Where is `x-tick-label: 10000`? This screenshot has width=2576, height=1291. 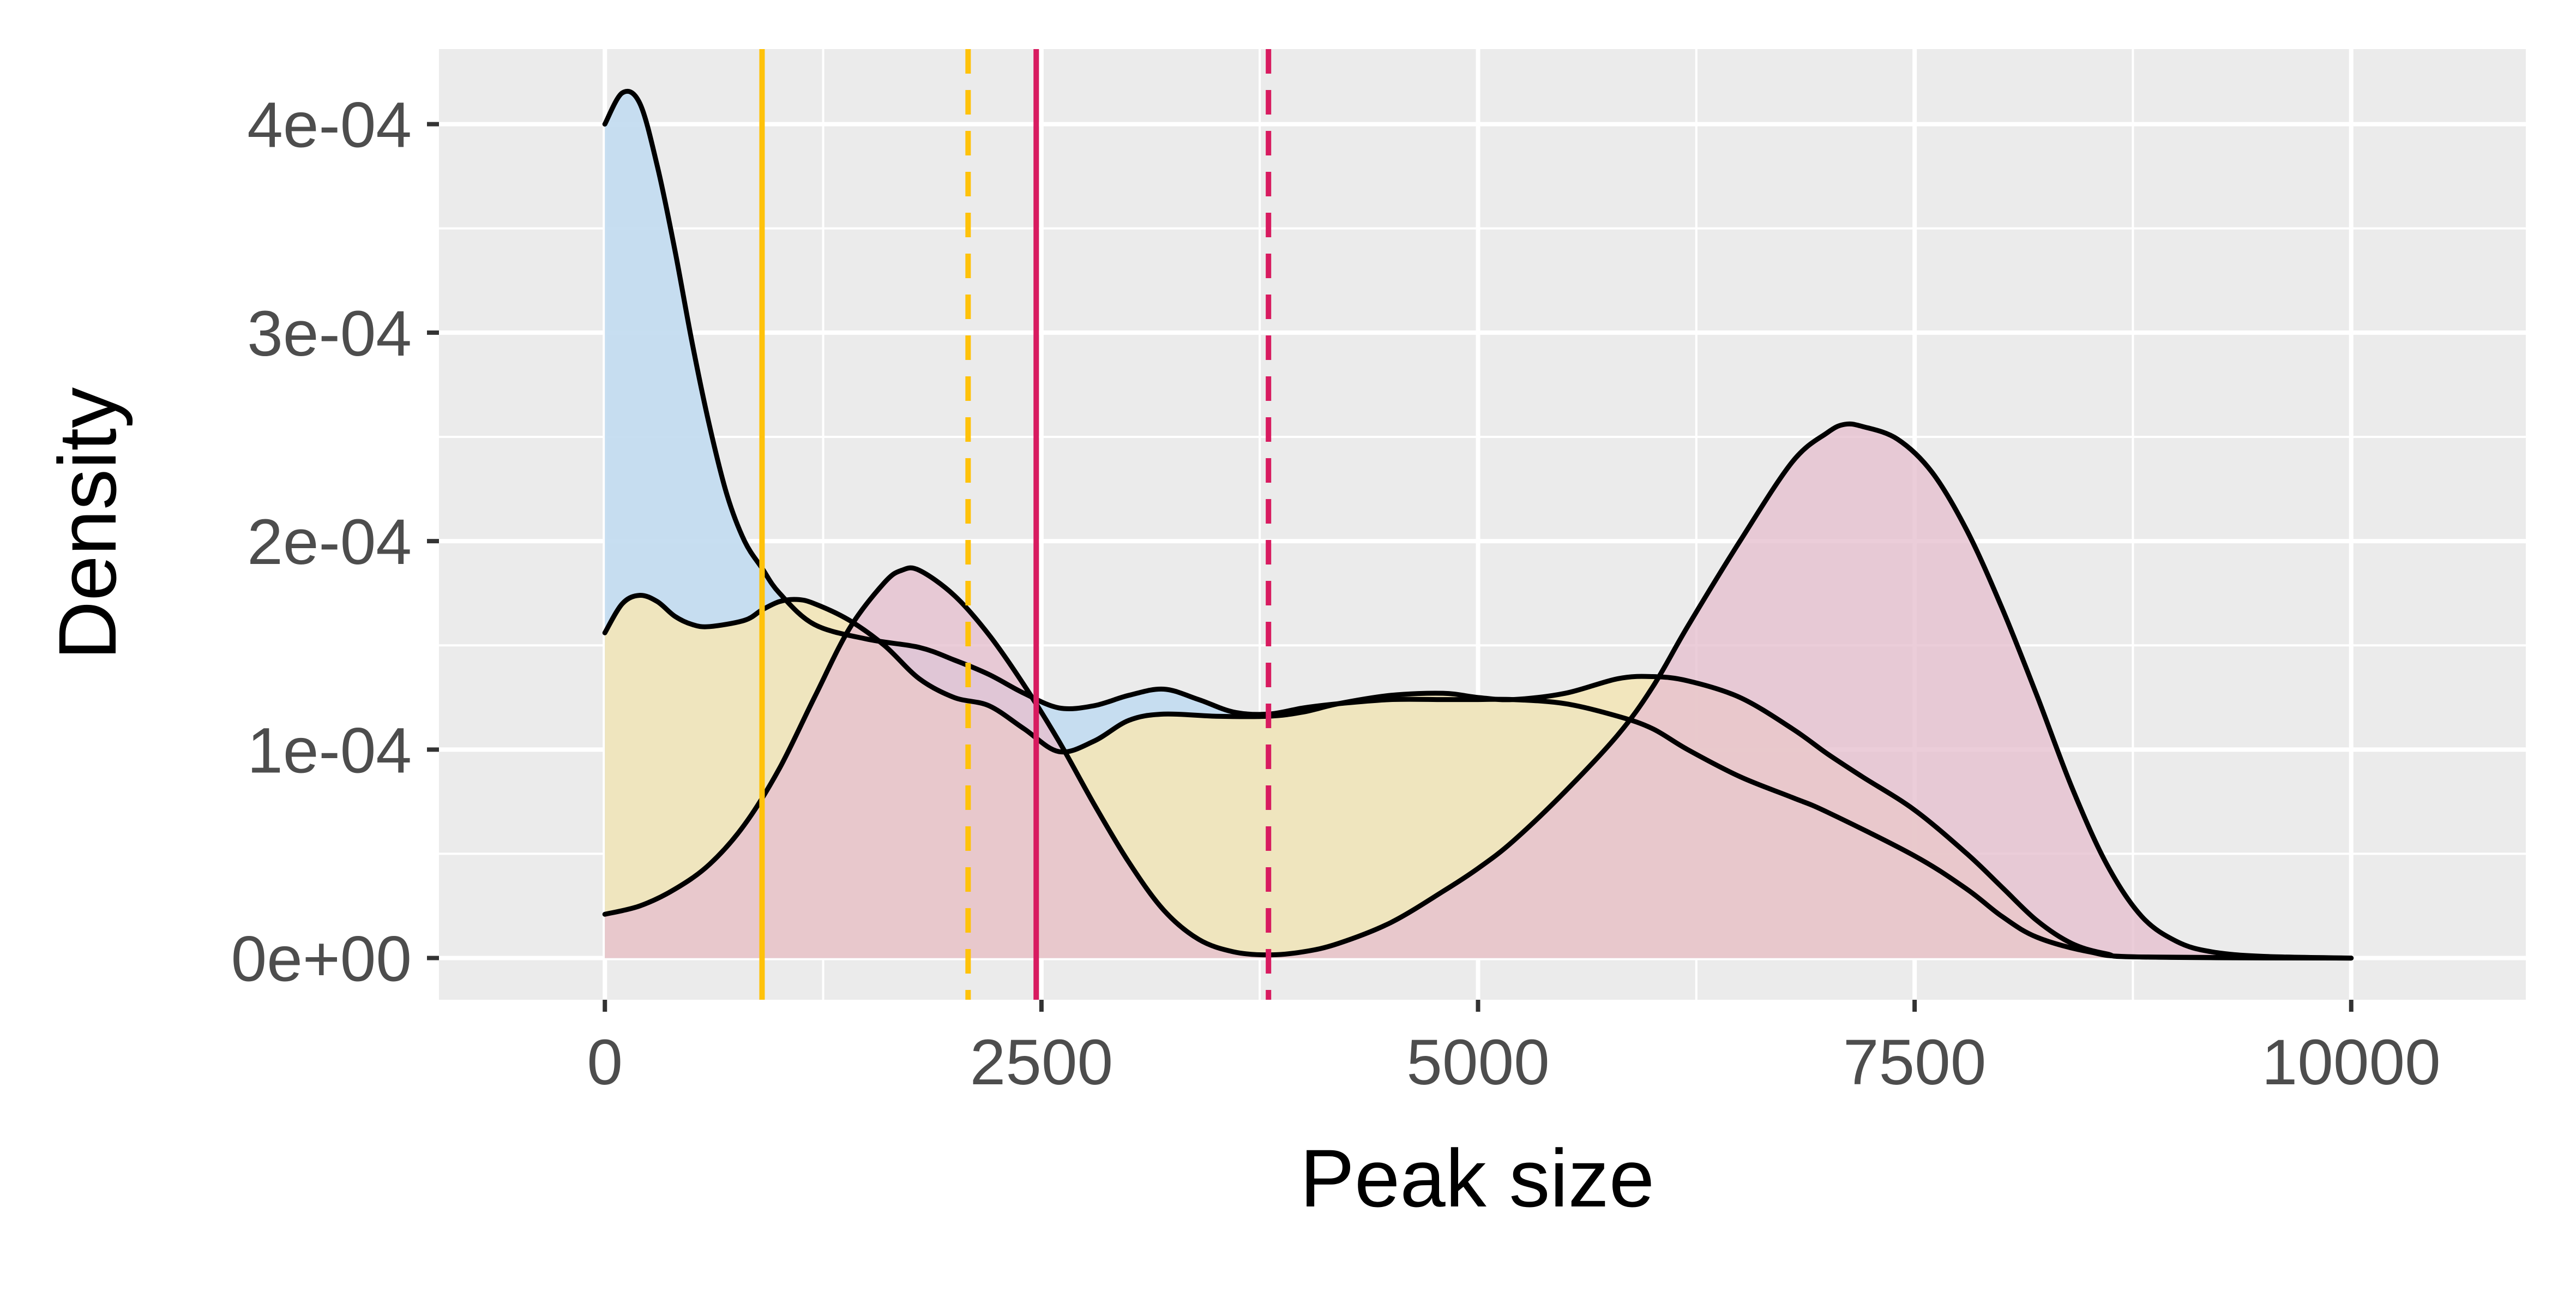 x-tick-label: 10000 is located at coordinates (2351, 1062).